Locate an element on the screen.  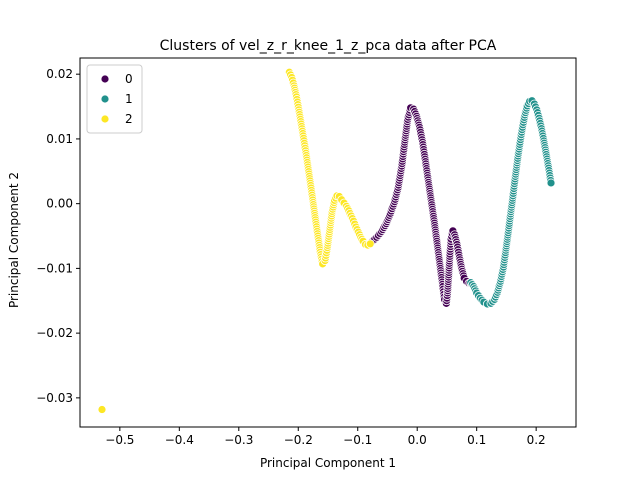
legend-label: 0 is located at coordinates (129, 79).